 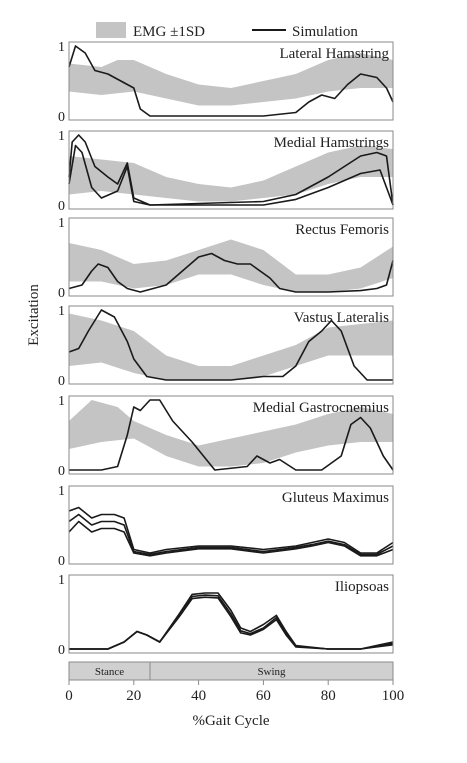 I want to click on panel-title: Rectus Femoris, so click(x=342, y=230).